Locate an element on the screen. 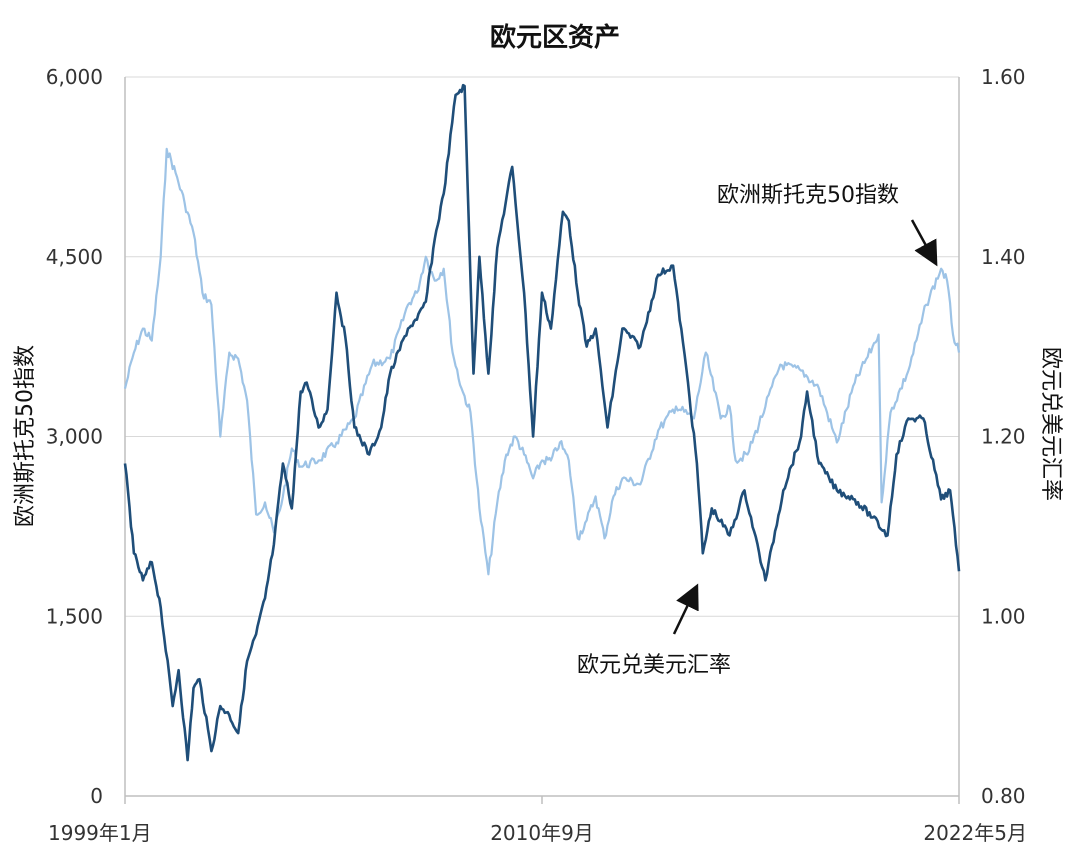 The image size is (1073, 859). x-tick-label: 2010年9月 is located at coordinates (542, 833).